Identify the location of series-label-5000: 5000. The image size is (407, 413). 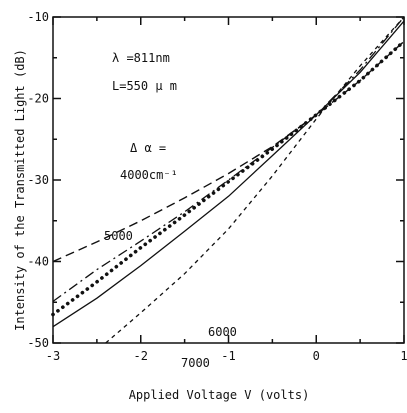
(118, 236).